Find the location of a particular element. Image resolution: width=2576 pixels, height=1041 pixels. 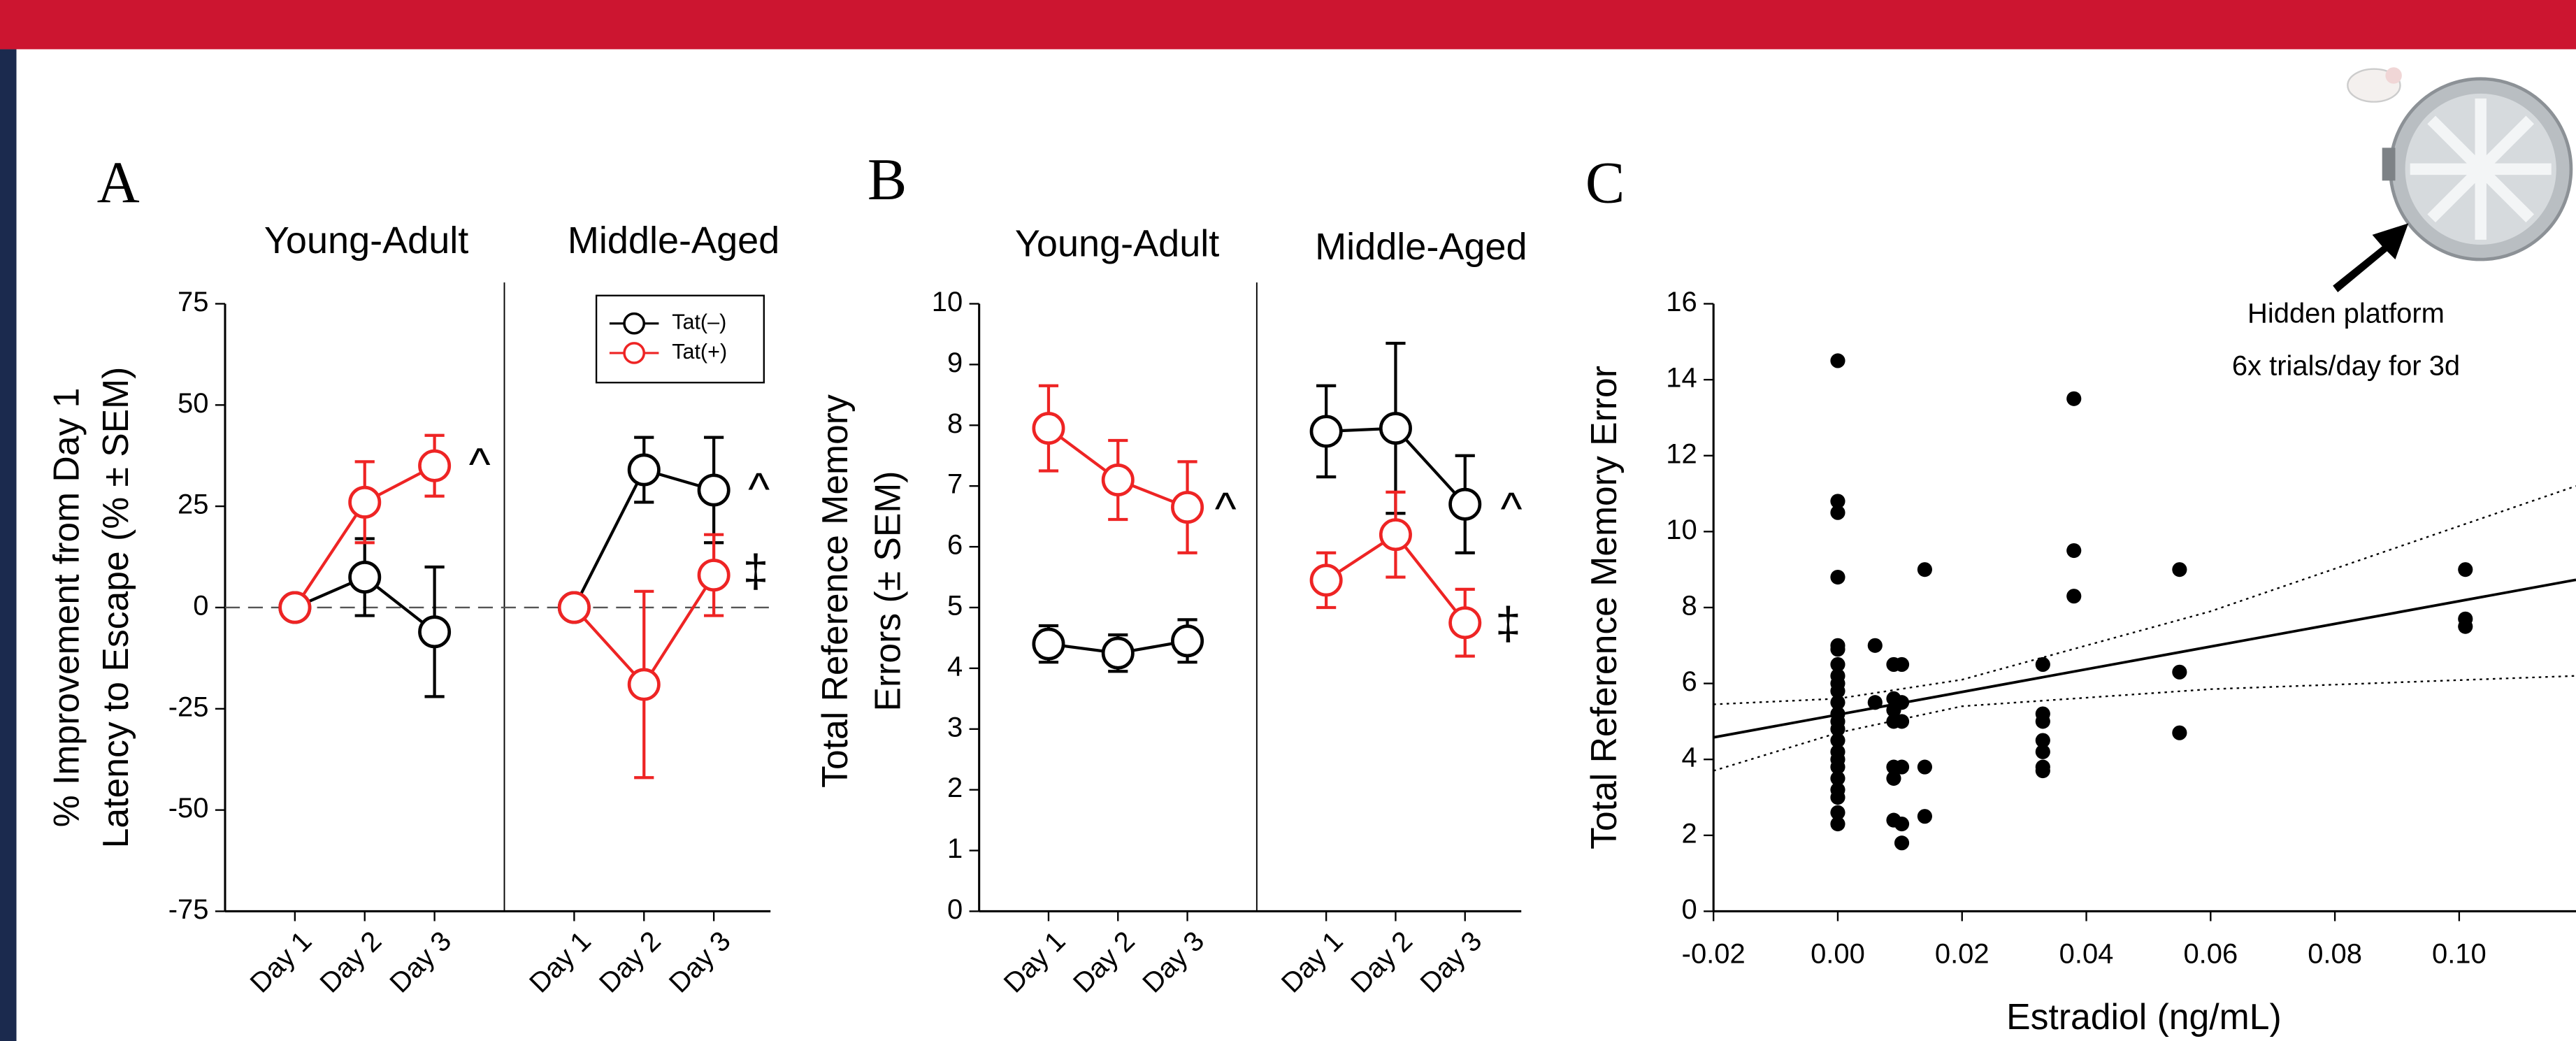

y-tick-label: 1 is located at coordinates (955, 848).